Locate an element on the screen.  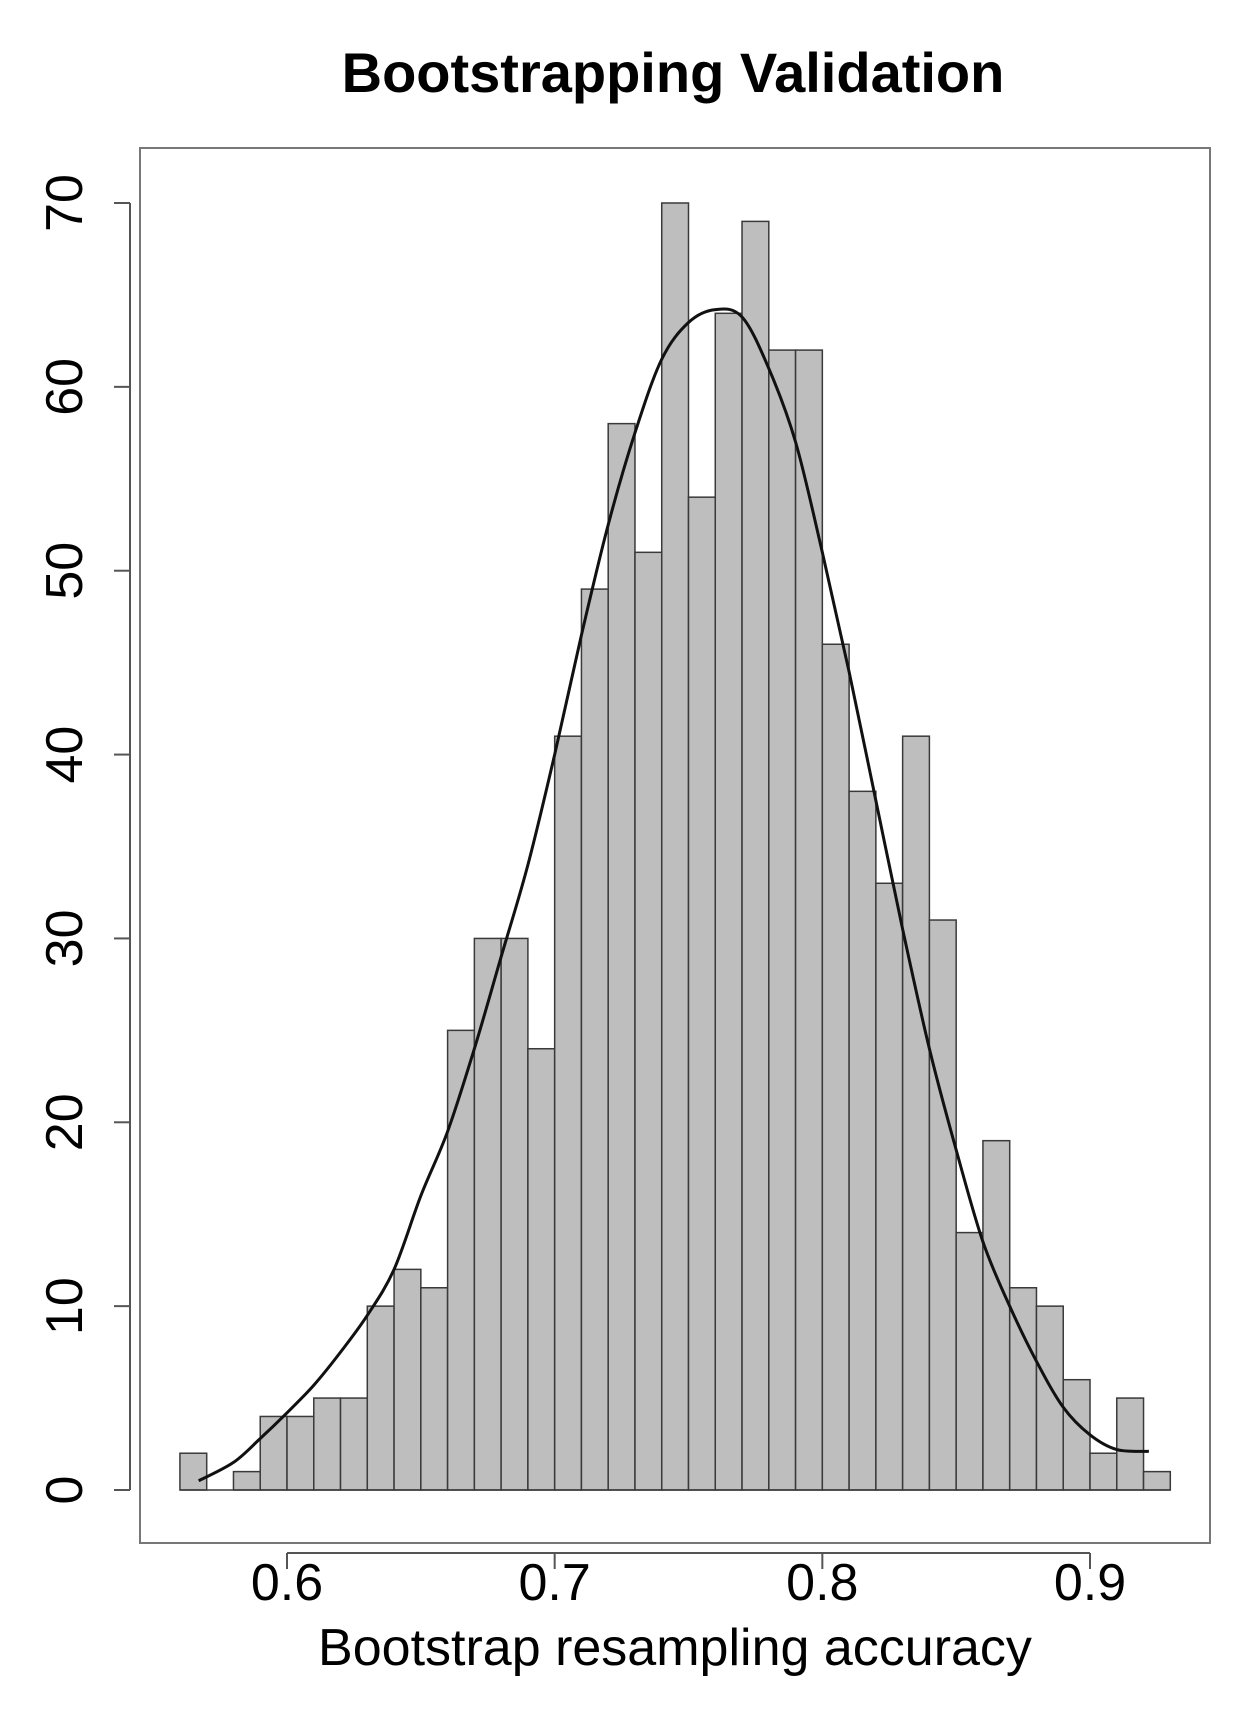
x-tick-label: 0.6 is located at coordinates (287, 1583).